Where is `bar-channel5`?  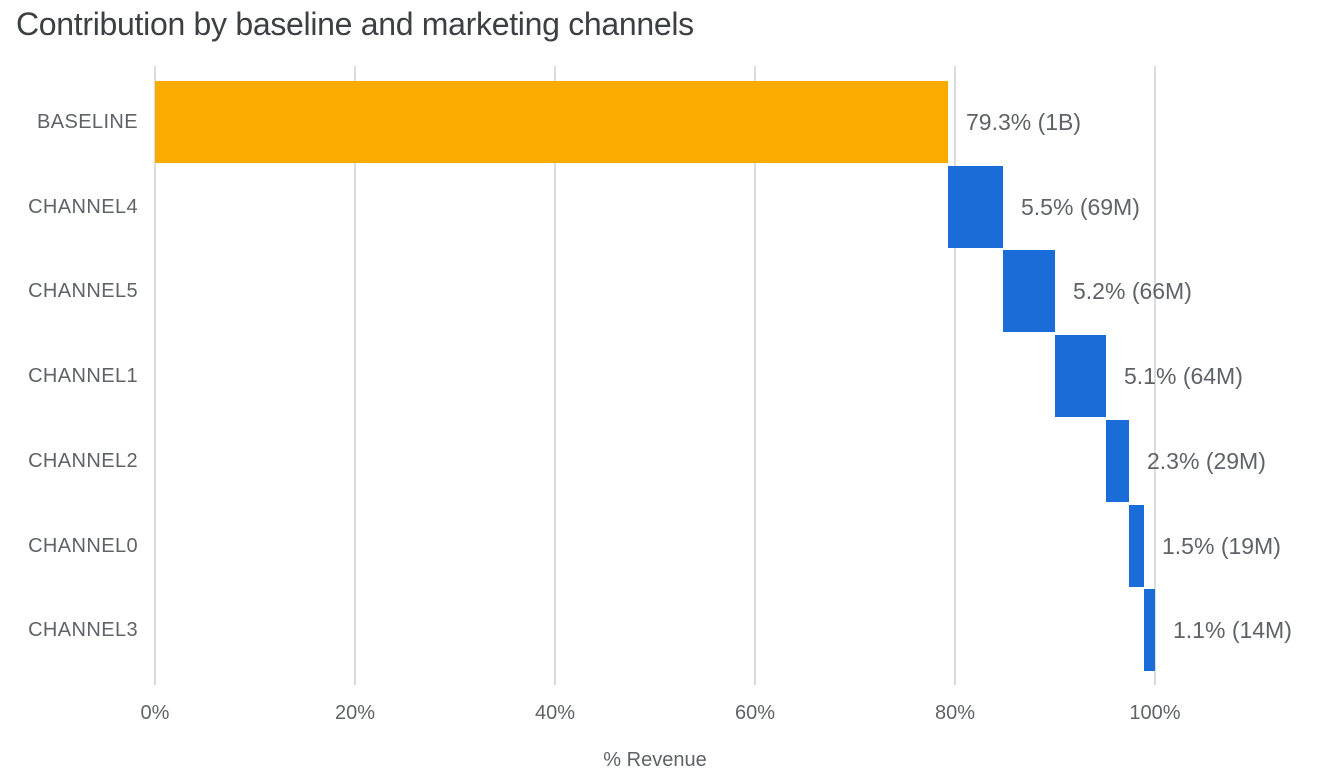 bar-channel5 is located at coordinates (1029, 291).